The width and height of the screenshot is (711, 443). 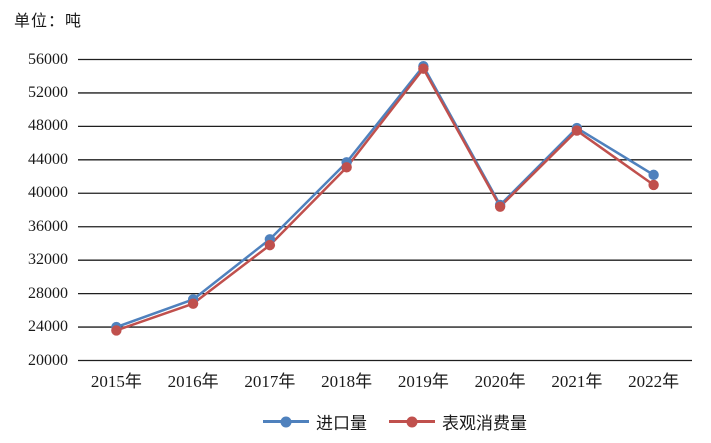 I want to click on legend-marker-apparent-consumption-icon, so click(x=412, y=421).